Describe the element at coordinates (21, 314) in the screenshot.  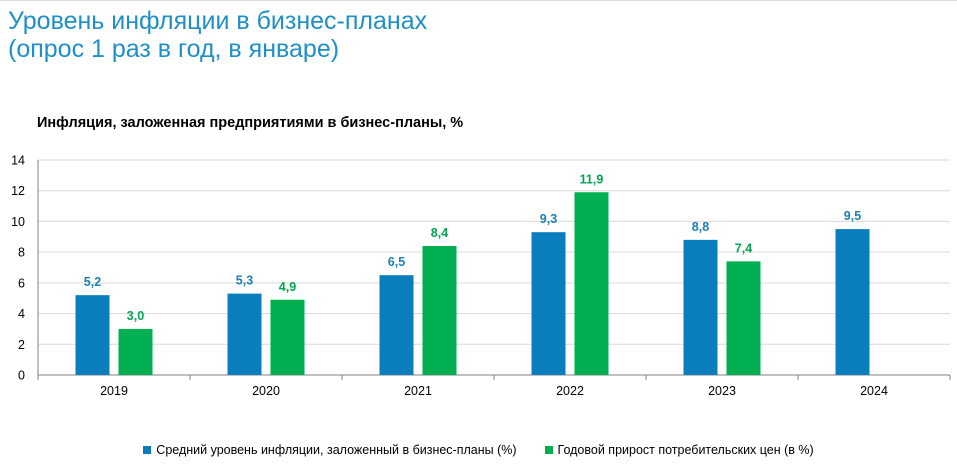
I see `y-tick-label: 4` at that location.